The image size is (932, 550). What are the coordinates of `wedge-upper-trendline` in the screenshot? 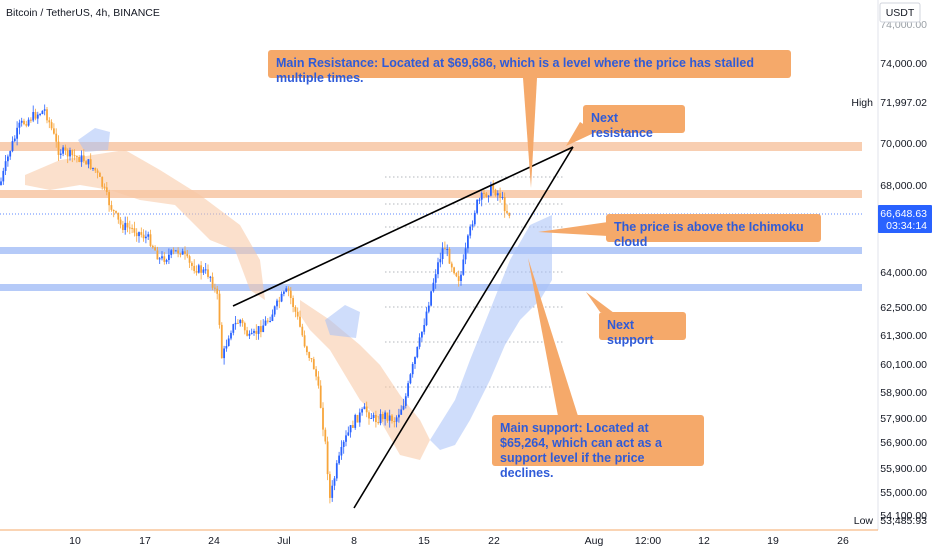 It's located at (403, 226).